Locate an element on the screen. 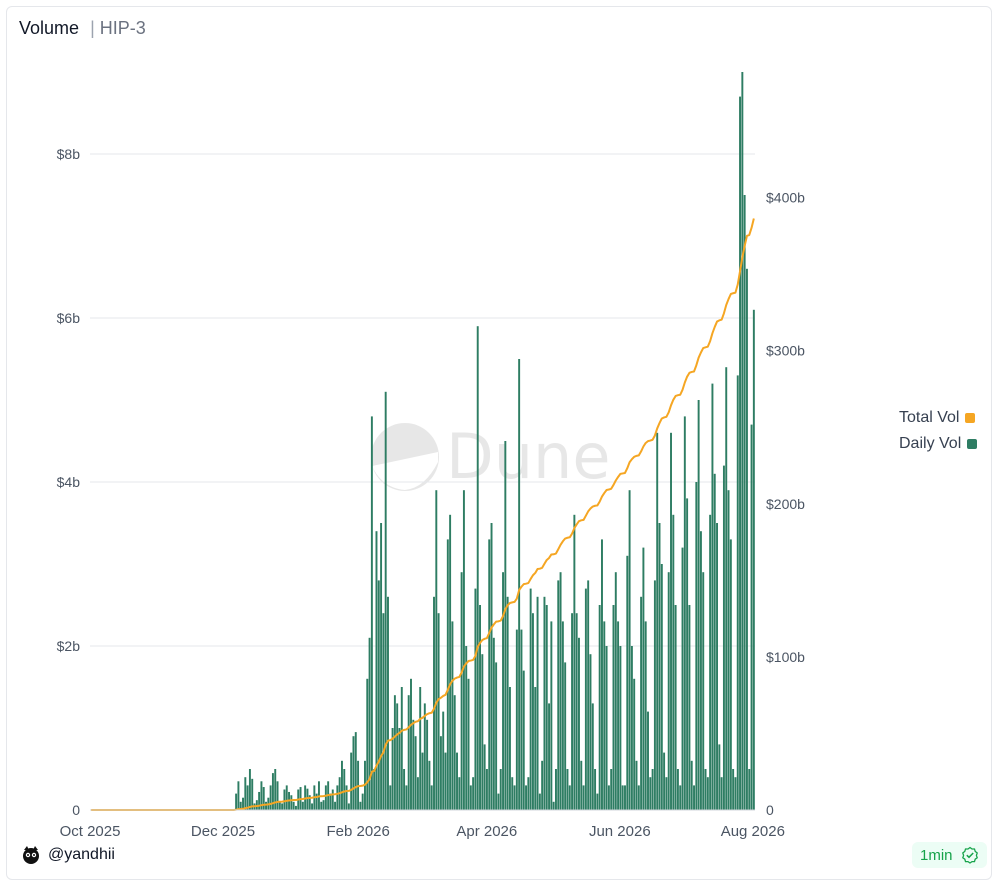  right-y-tick-label: $100b is located at coordinates (785, 657).